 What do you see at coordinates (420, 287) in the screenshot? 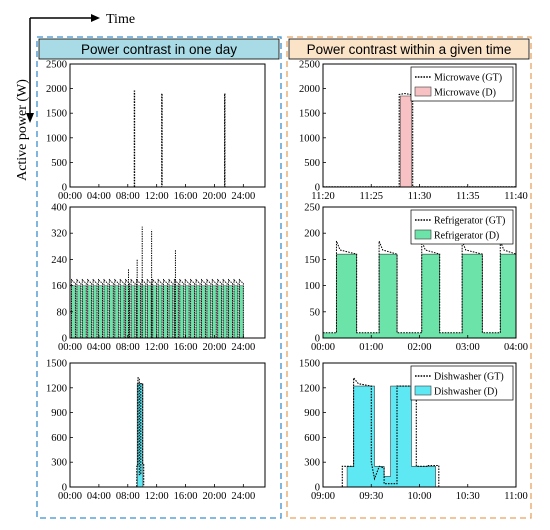
I see `fridge-gt-line` at bounding box center [420, 287].